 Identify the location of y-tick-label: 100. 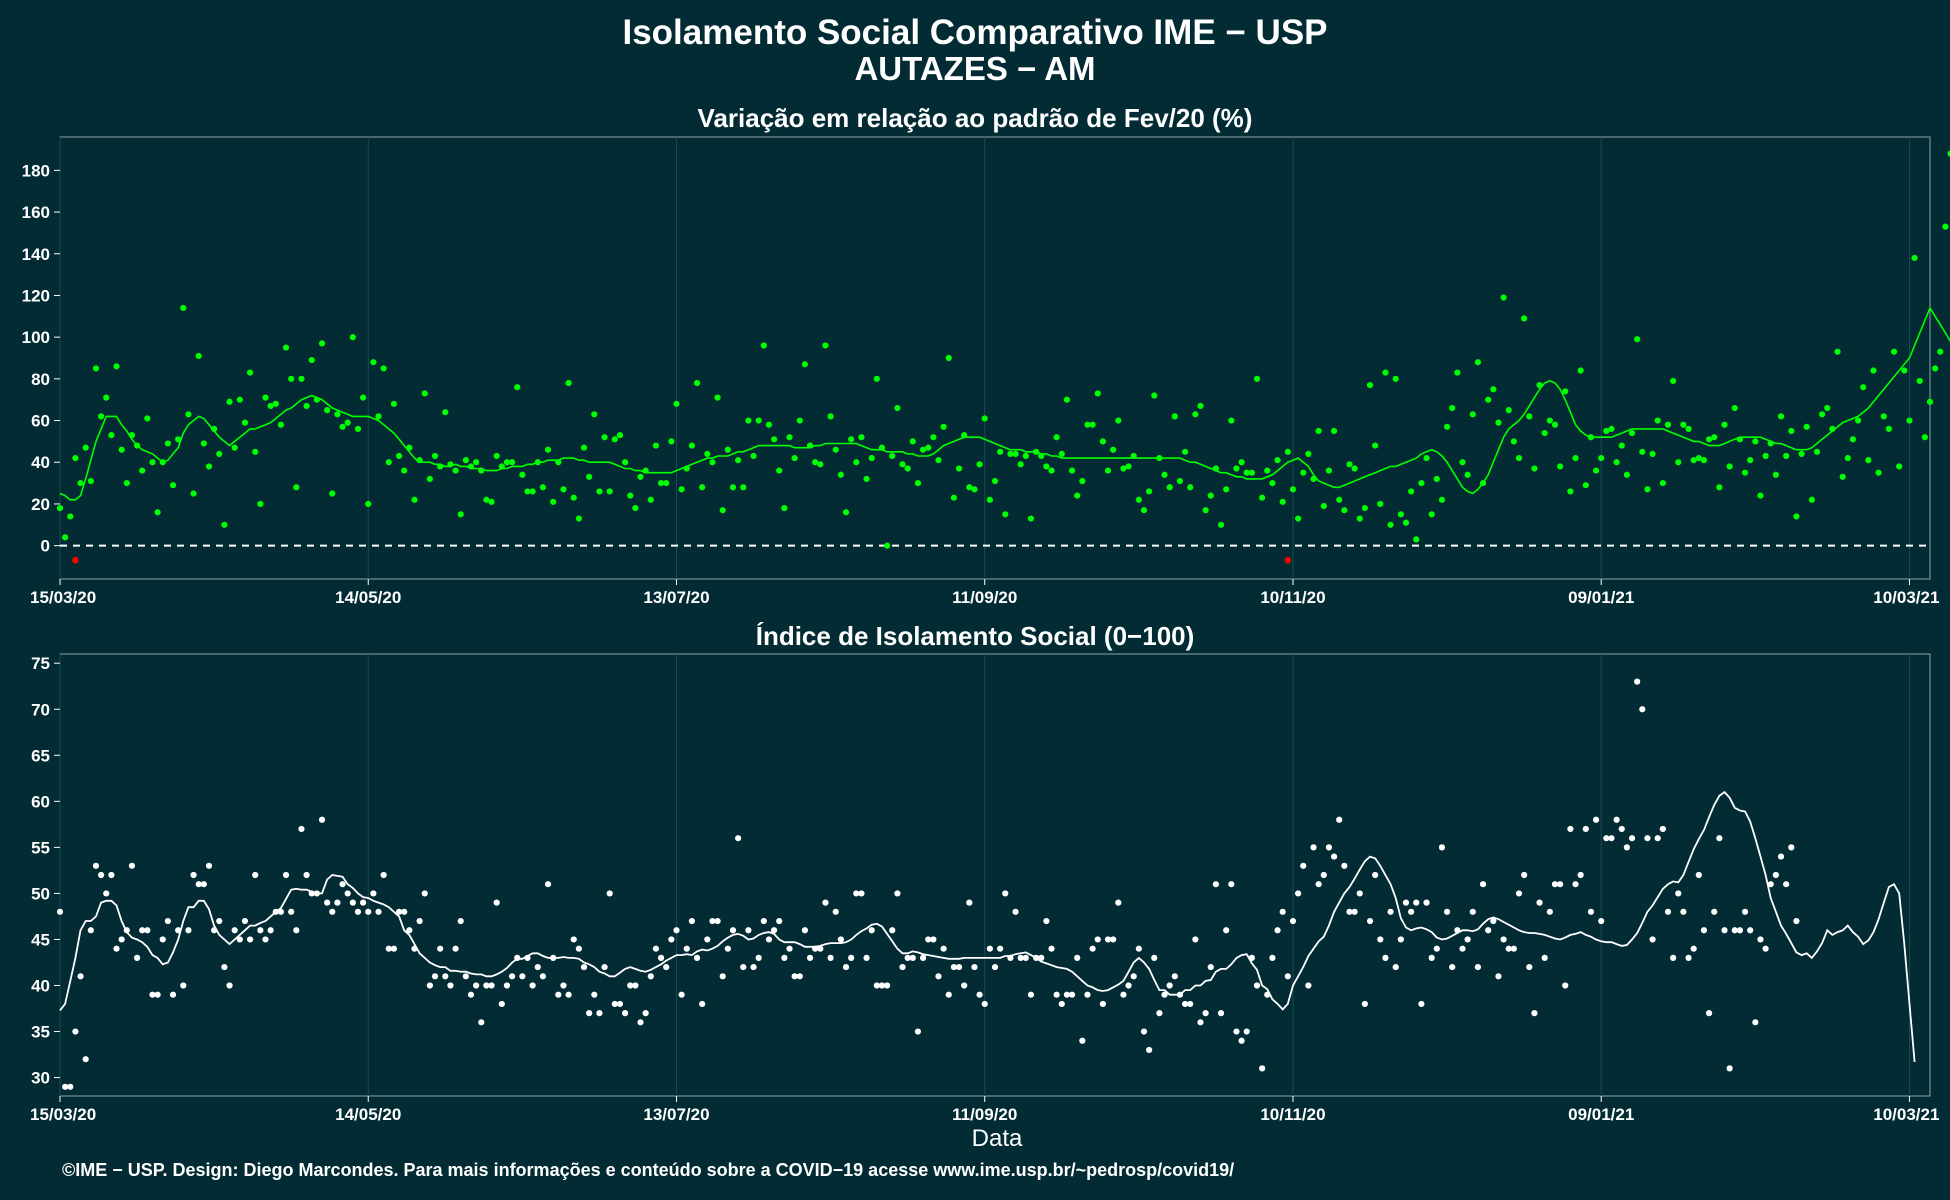
(36, 337).